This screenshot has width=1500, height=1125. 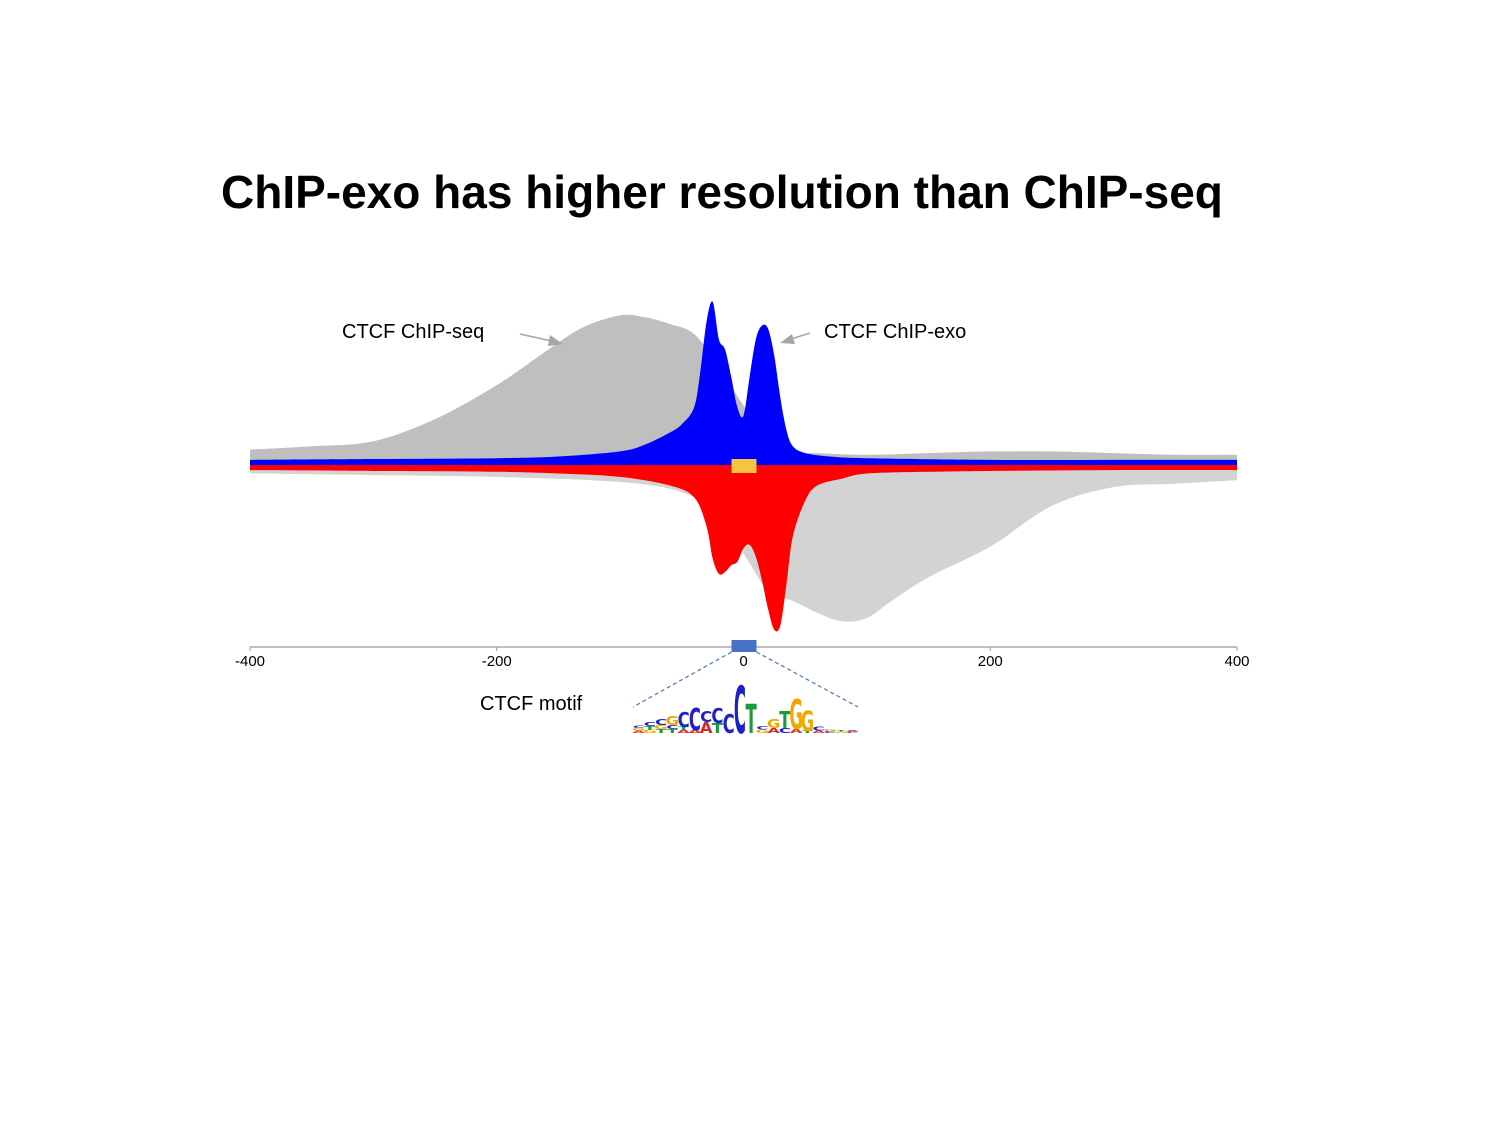 What do you see at coordinates (787, 339) in the screenshot?
I see `chipexo-arrow-head` at bounding box center [787, 339].